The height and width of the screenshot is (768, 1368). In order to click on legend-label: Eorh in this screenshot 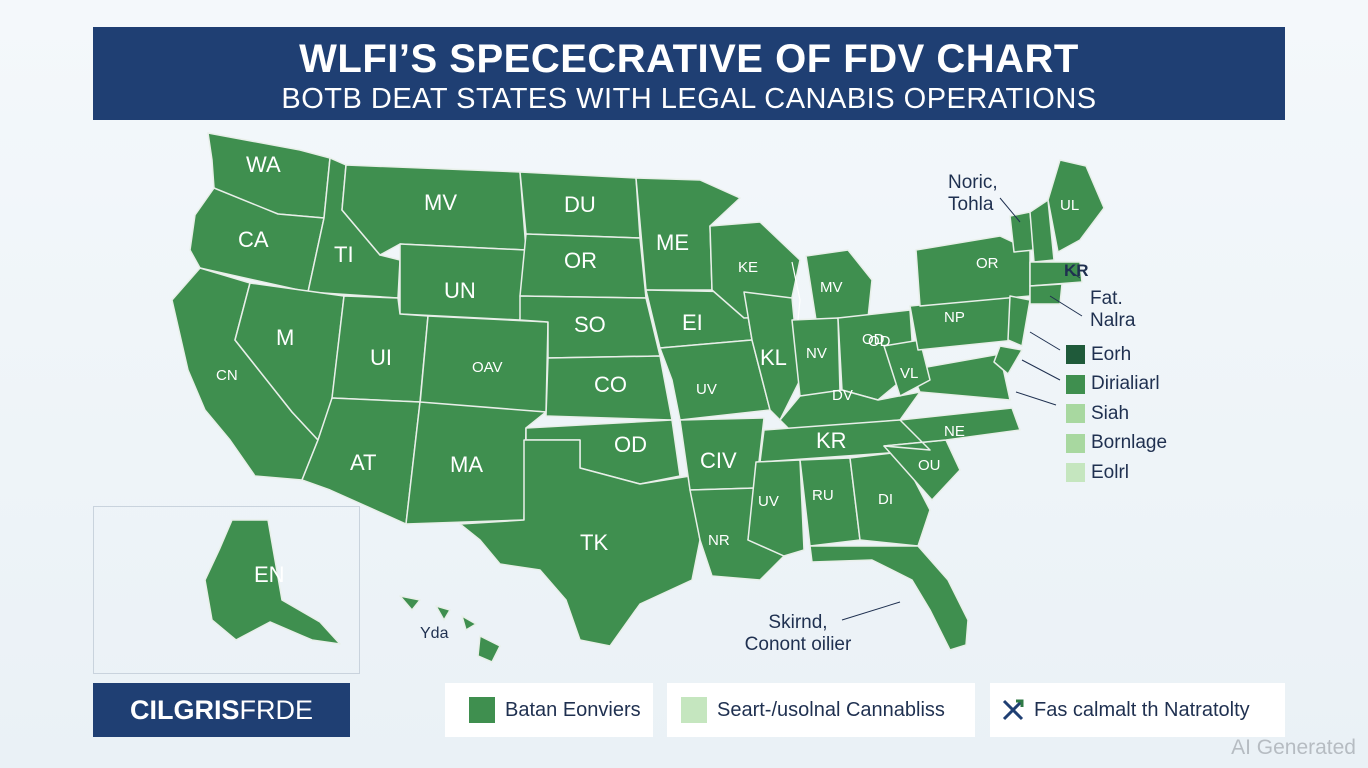, I will do `click(1111, 354)`.